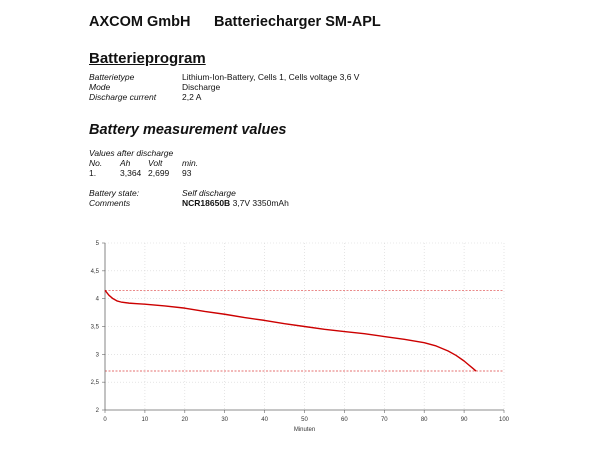 This screenshot has height=450, width=600. Describe the element at coordinates (125, 163) in the screenshot. I see `column-header: Ah` at that location.